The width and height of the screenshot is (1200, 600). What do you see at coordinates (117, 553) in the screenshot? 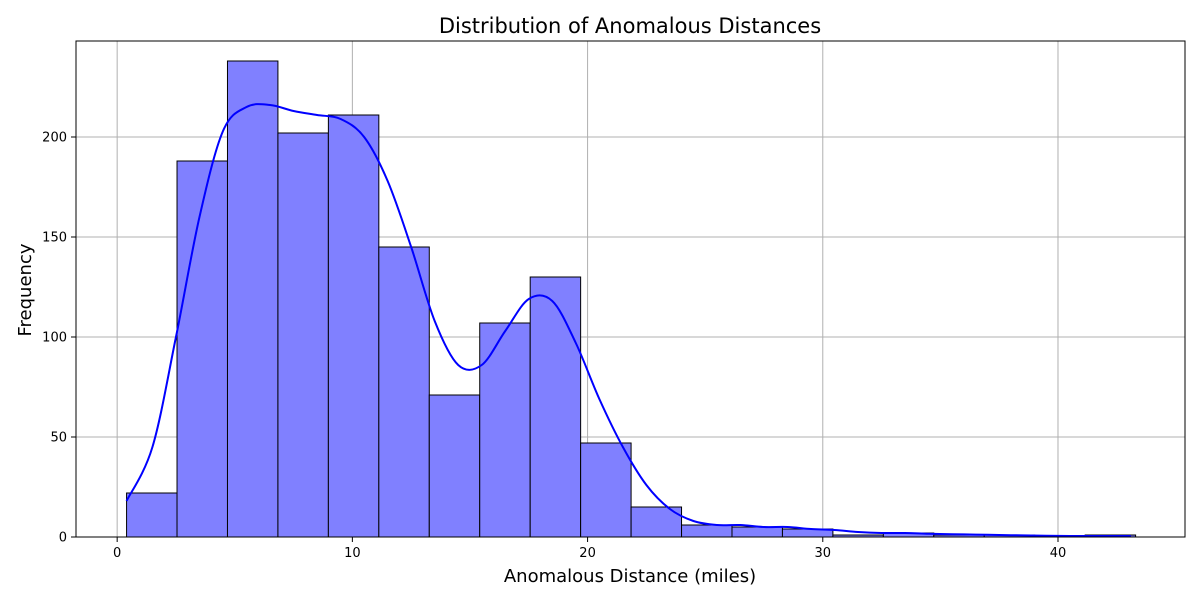
I see `x-tick-label: 0` at bounding box center [117, 553].